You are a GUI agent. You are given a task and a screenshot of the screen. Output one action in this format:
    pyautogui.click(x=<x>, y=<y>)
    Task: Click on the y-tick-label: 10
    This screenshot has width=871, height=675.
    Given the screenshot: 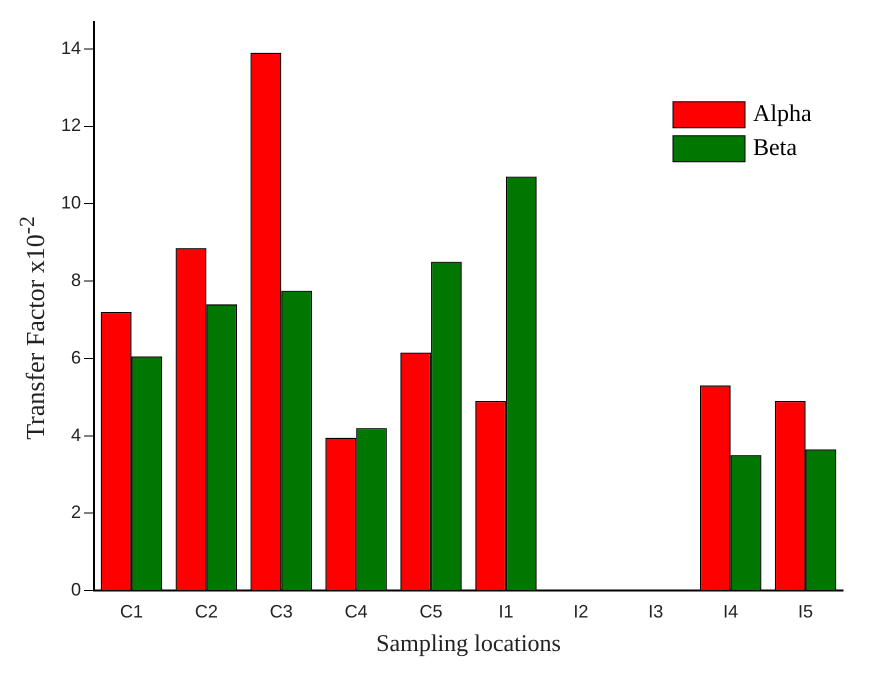 What is the action you would take?
    pyautogui.click(x=71, y=202)
    